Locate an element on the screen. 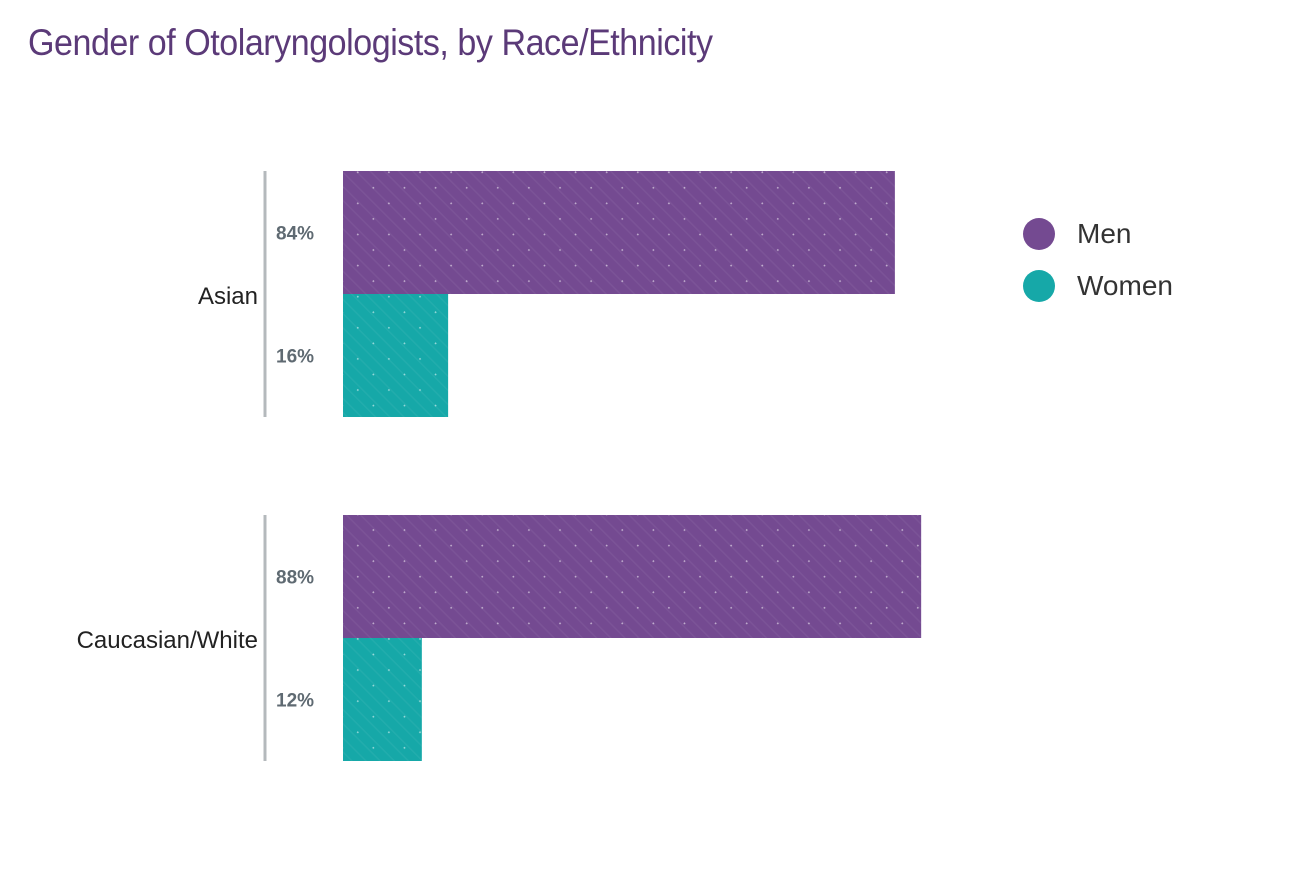  category-label-asian: Asian is located at coordinates (228, 296).